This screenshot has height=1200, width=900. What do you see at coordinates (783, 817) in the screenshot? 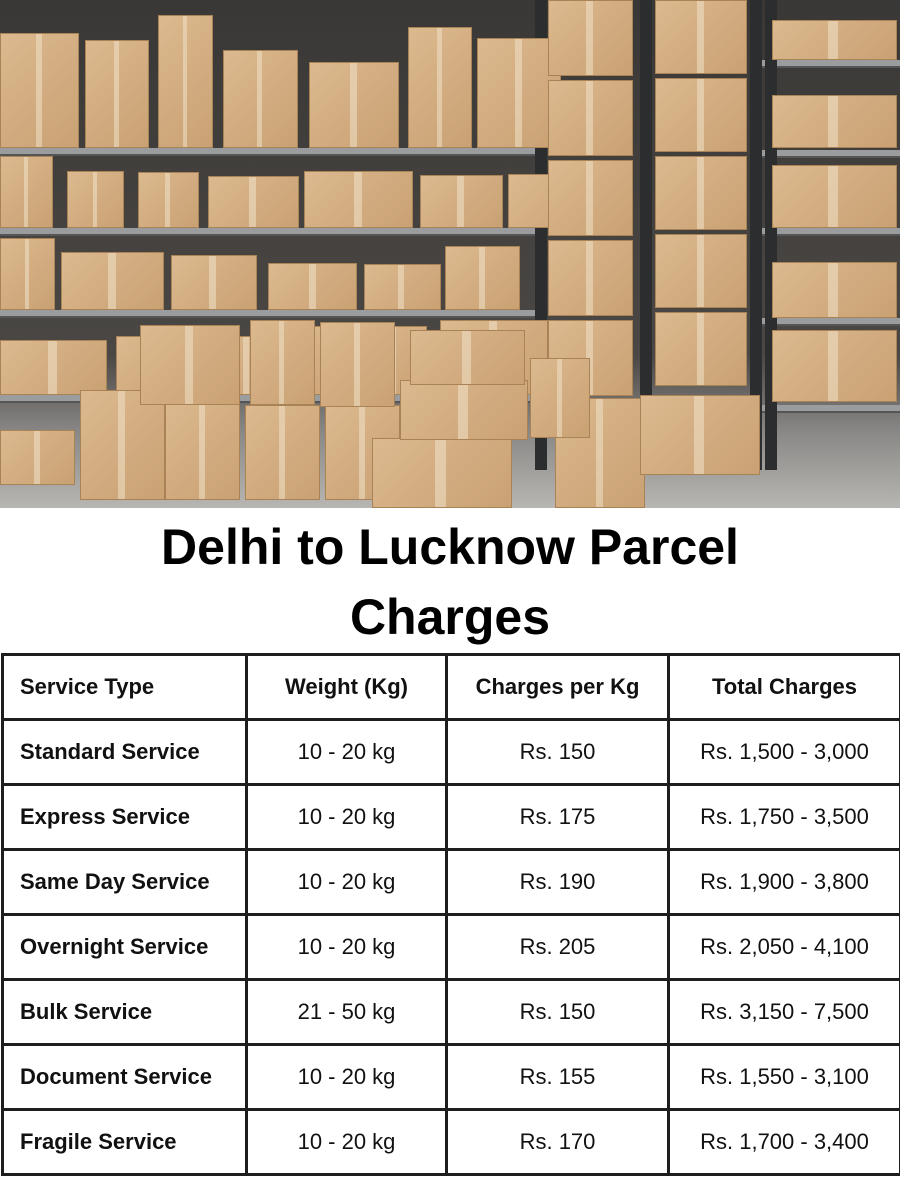
I see `table-cell: Rs. 1,750 - 3,500` at bounding box center [783, 817].